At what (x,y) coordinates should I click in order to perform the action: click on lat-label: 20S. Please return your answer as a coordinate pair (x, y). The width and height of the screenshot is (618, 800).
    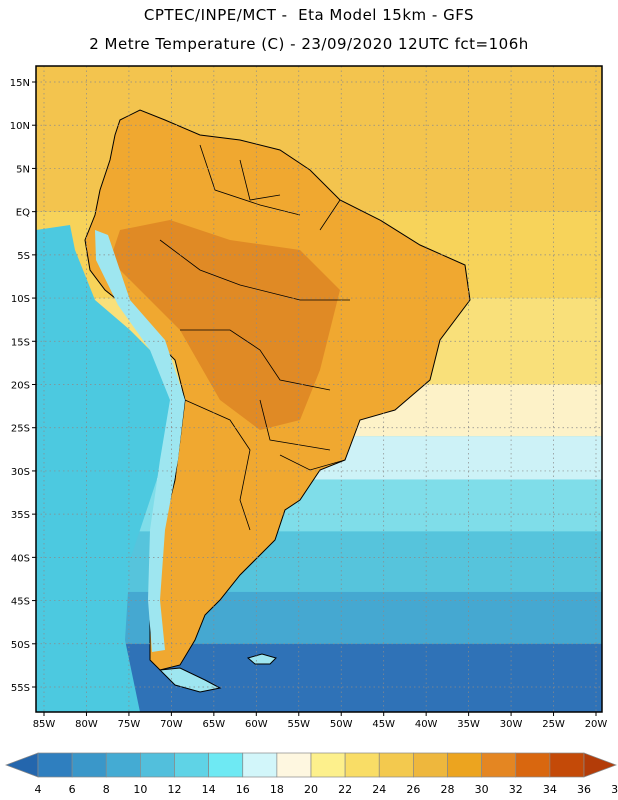
    Looking at the image, I should click on (20, 386).